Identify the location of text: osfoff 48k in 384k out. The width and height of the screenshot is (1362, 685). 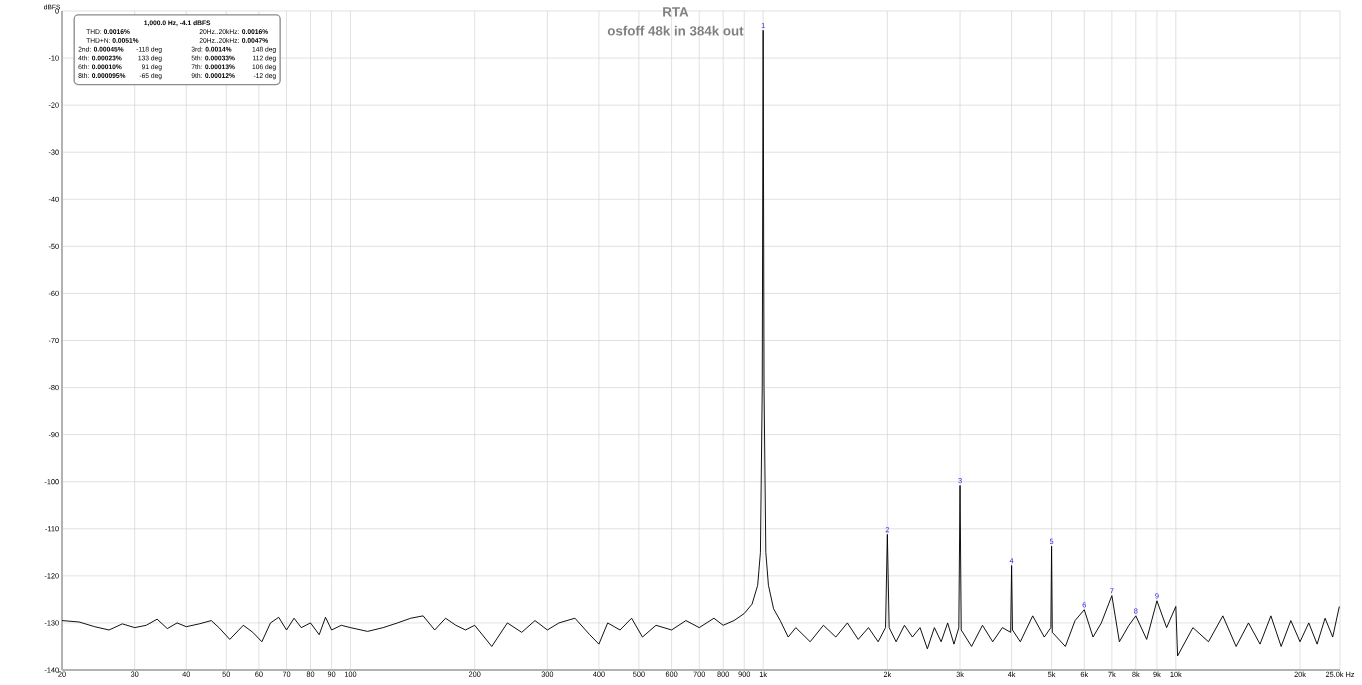
(675, 30).